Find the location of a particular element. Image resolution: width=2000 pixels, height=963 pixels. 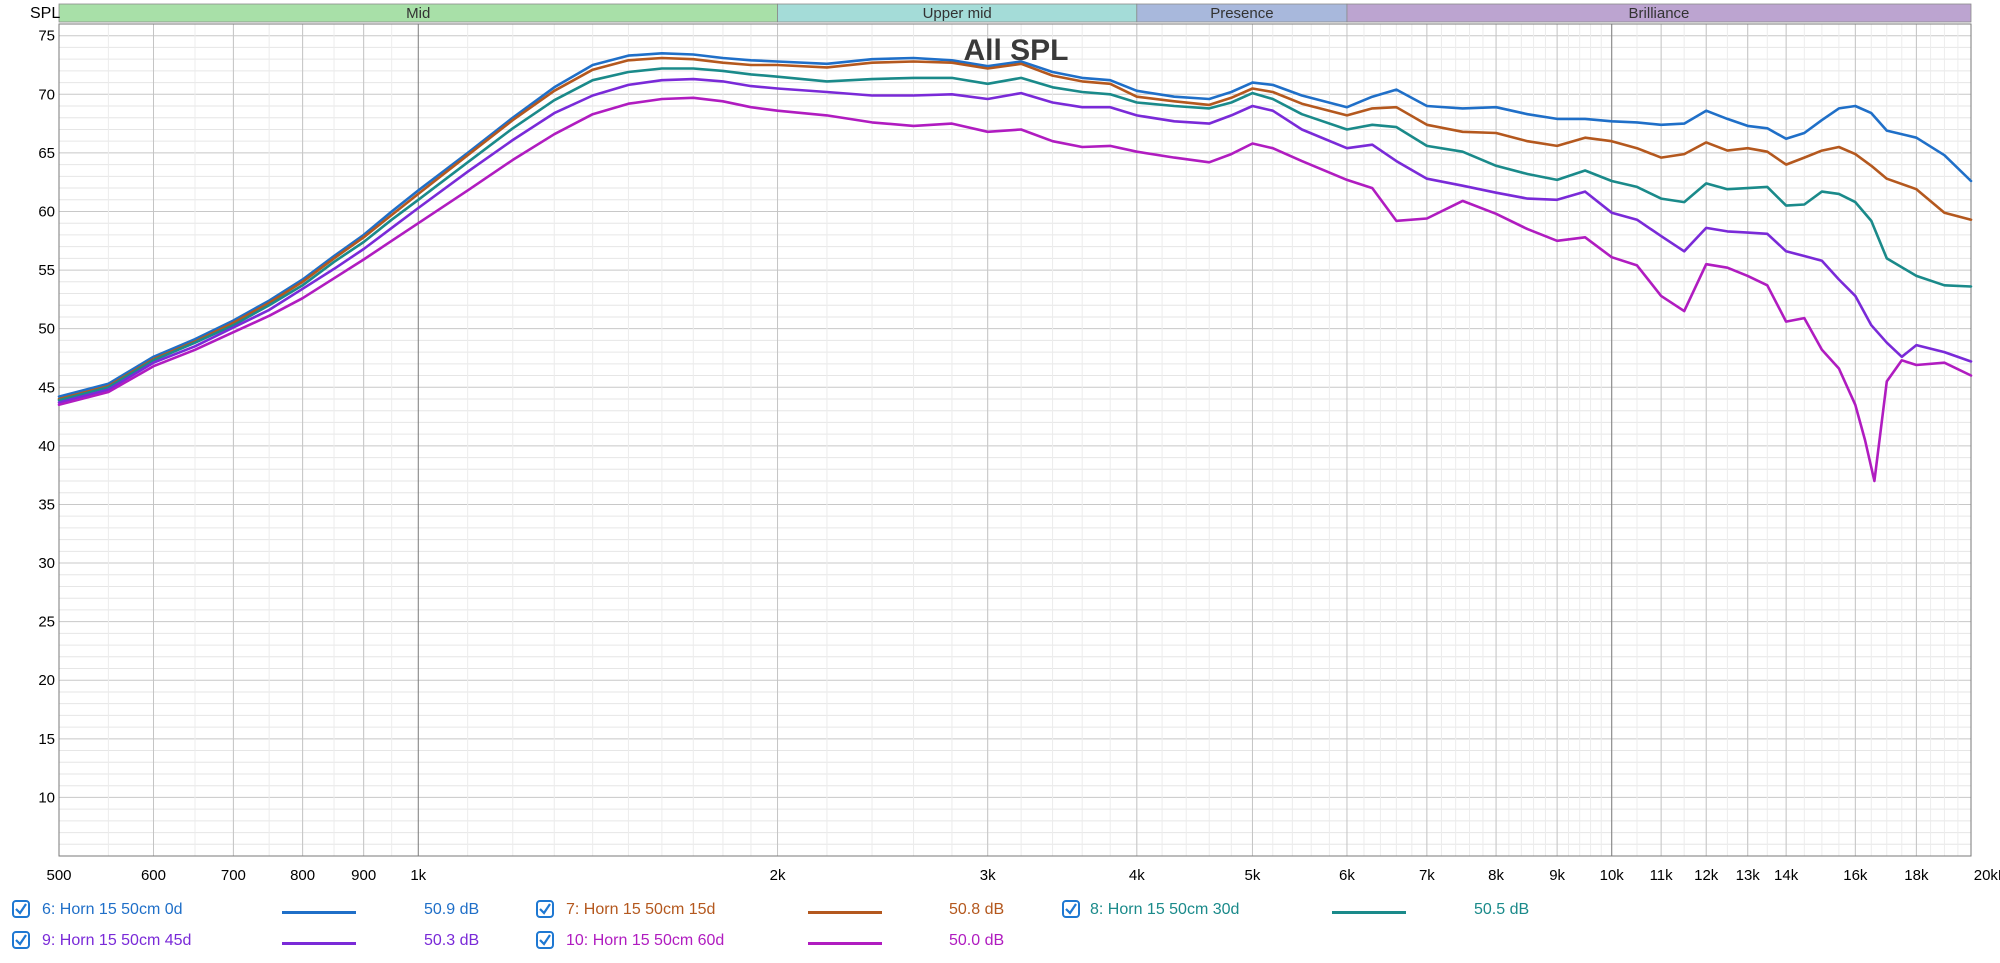

series-7-checkbox is located at coordinates (545, 909).